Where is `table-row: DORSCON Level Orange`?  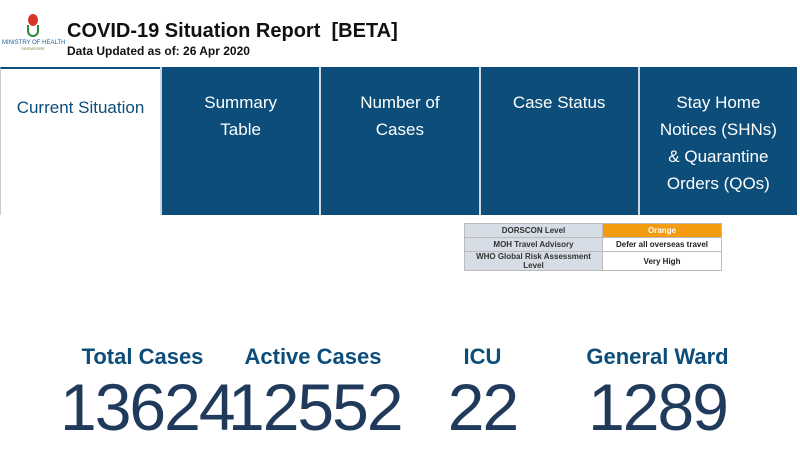
table-row: DORSCON Level Orange is located at coordinates (593, 230).